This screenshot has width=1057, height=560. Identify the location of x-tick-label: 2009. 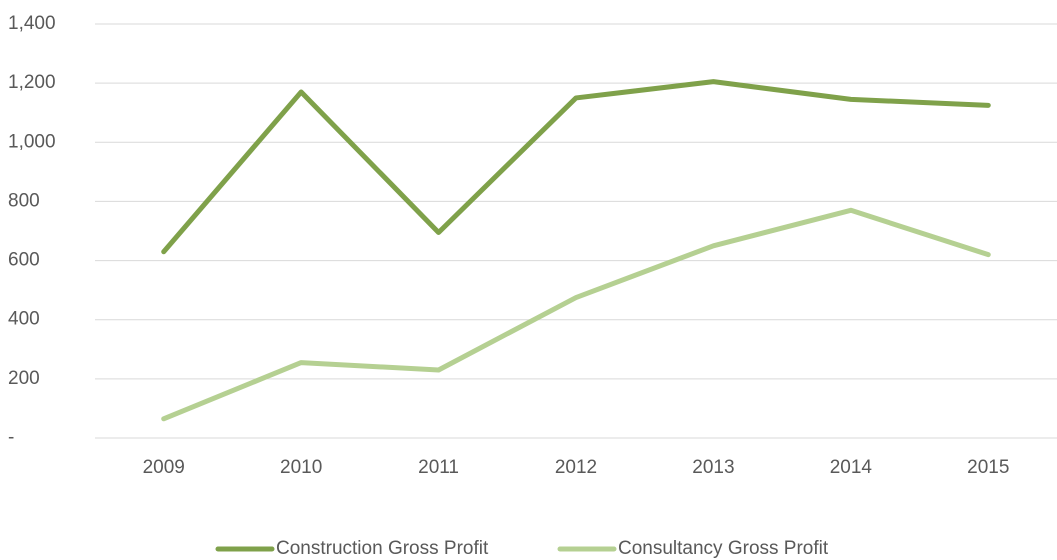
(164, 467).